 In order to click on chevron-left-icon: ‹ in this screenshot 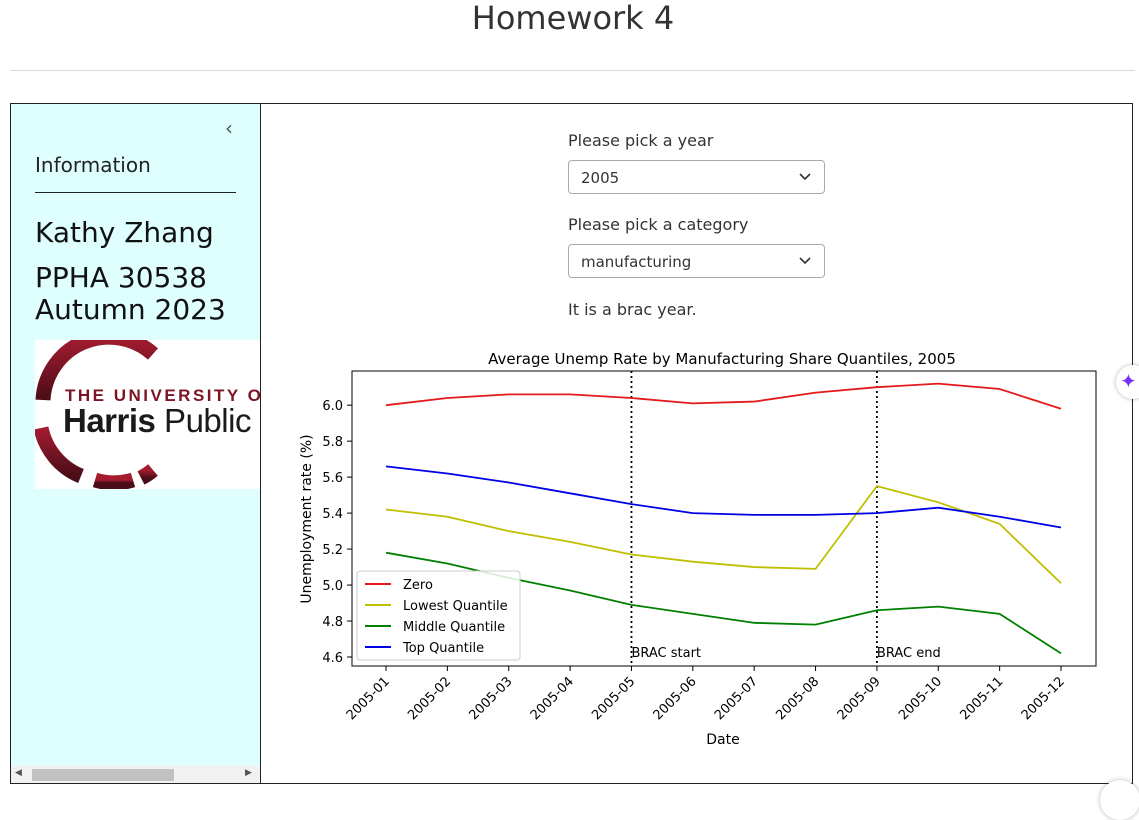, I will do `click(229, 128)`.